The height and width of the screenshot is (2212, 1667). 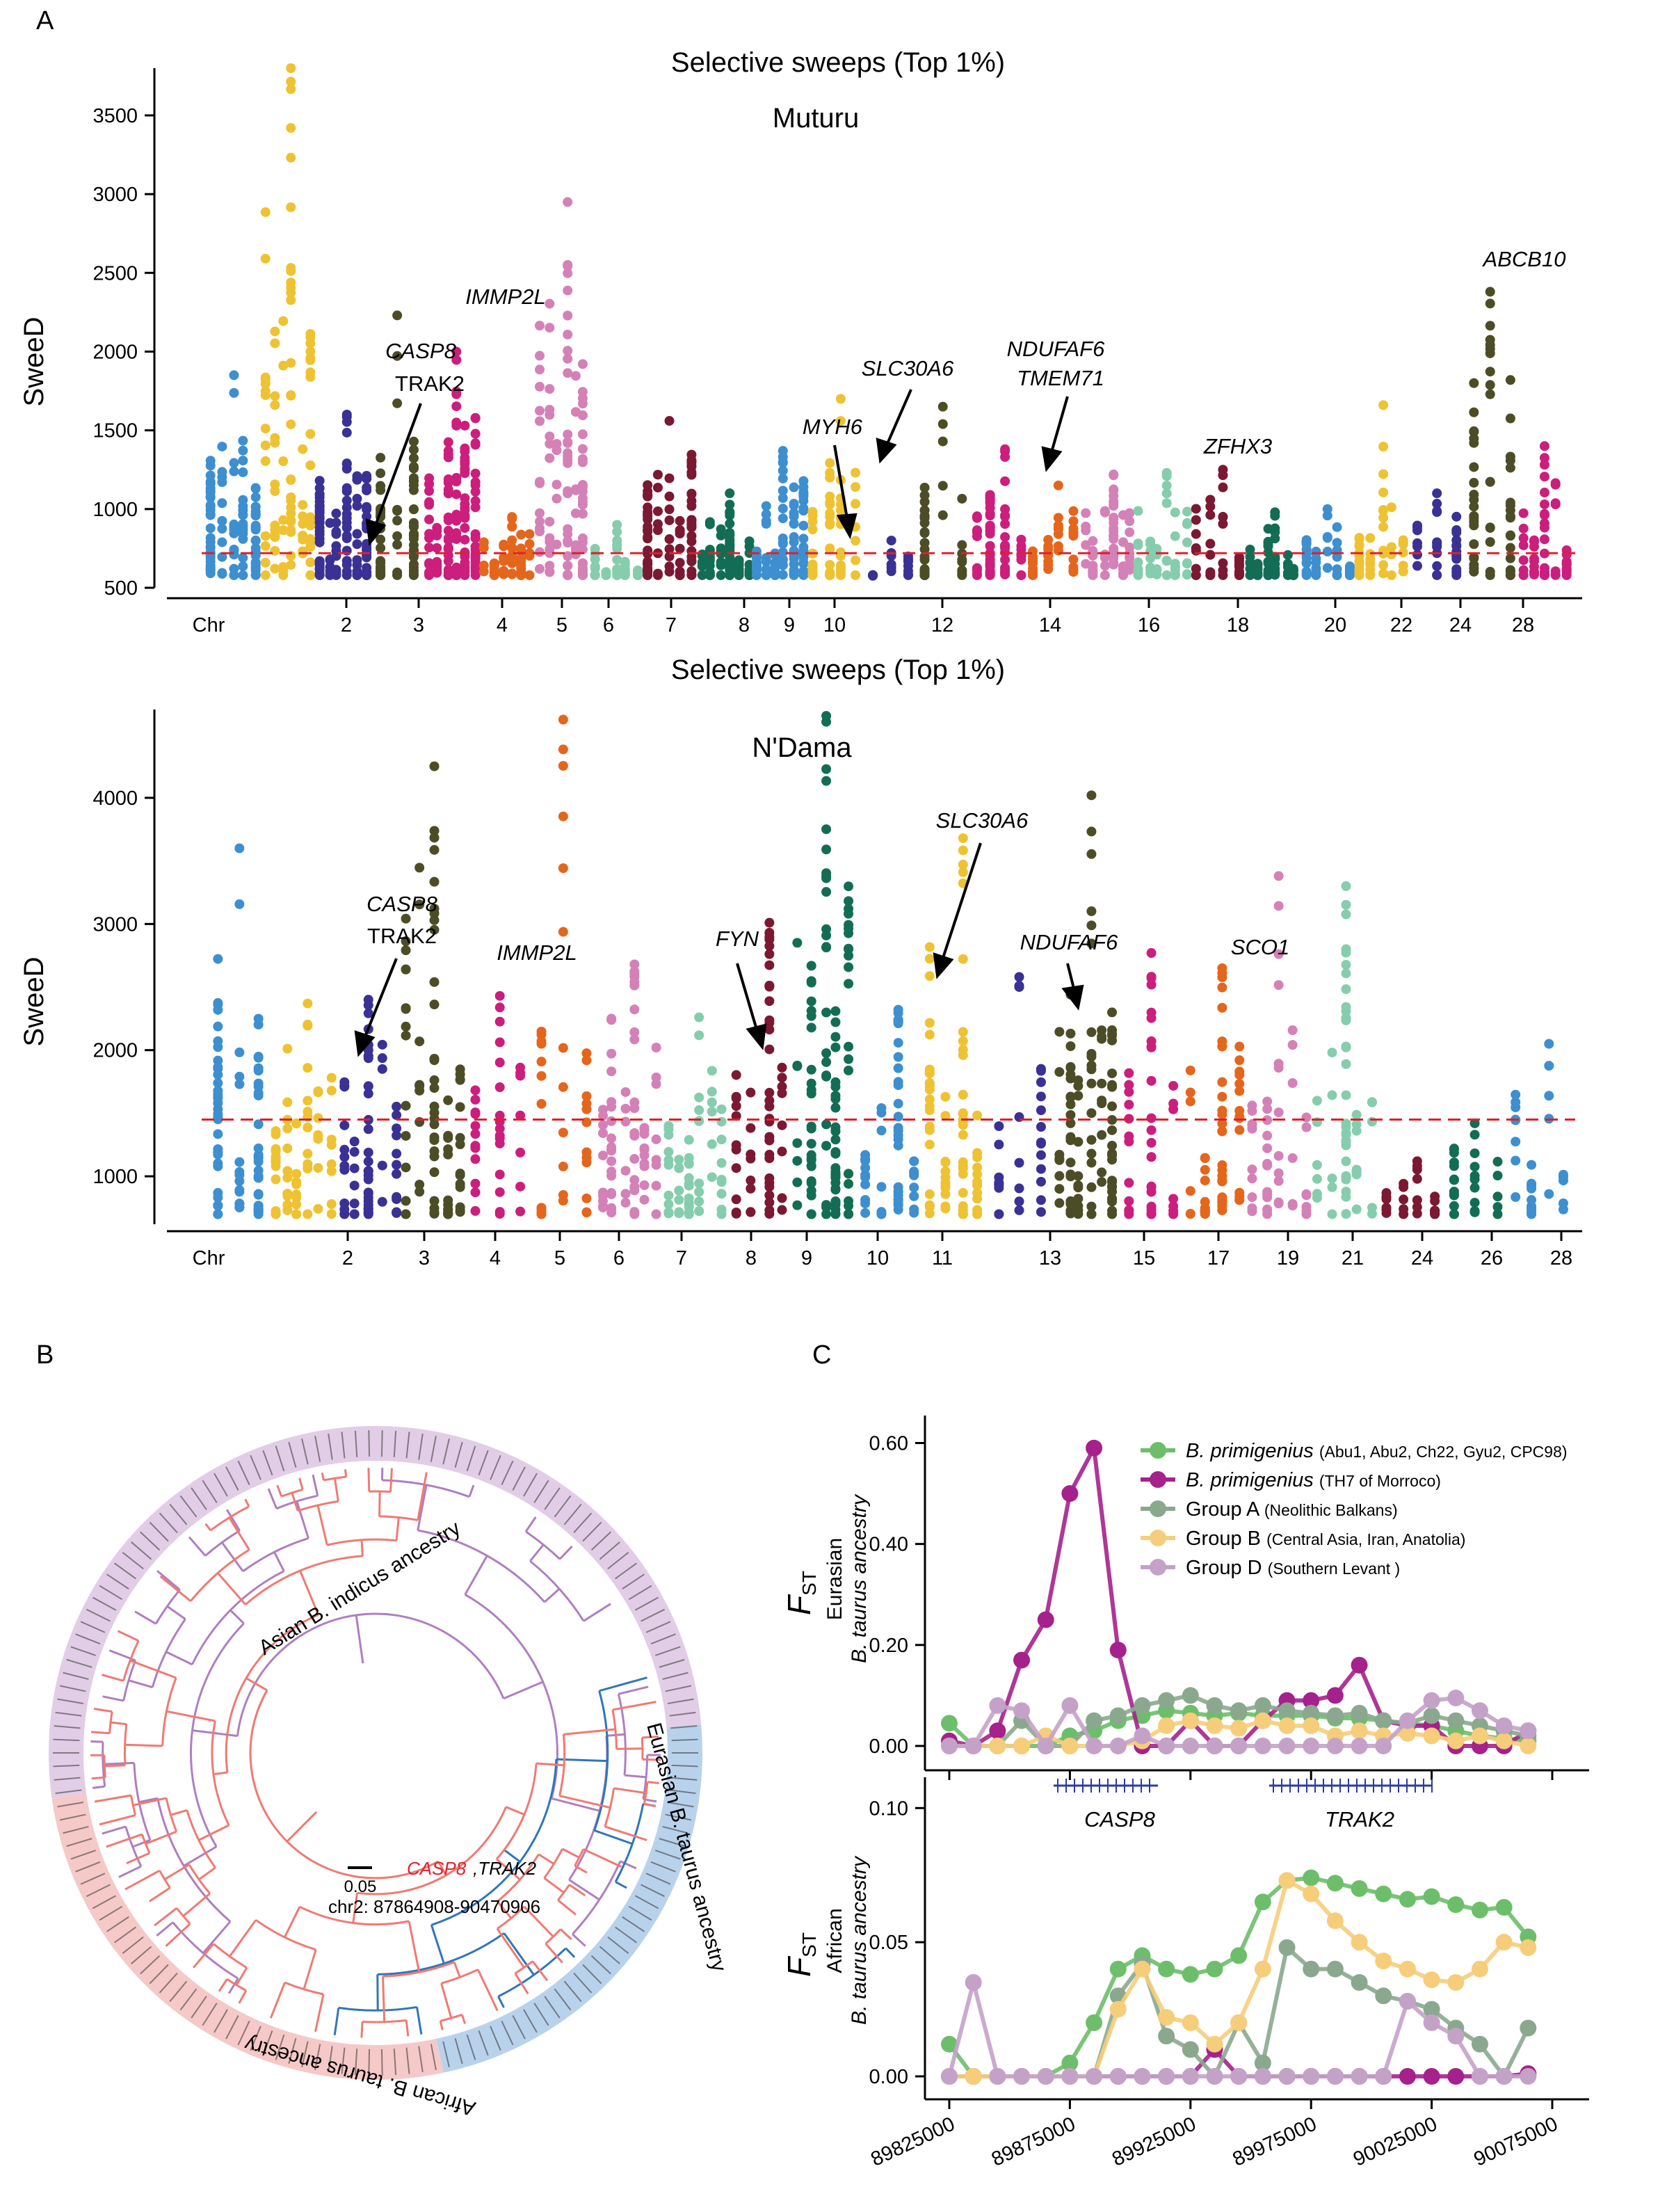 What do you see at coordinates (1238, 625) in the screenshot?
I see `x-tick-label: 18` at bounding box center [1238, 625].